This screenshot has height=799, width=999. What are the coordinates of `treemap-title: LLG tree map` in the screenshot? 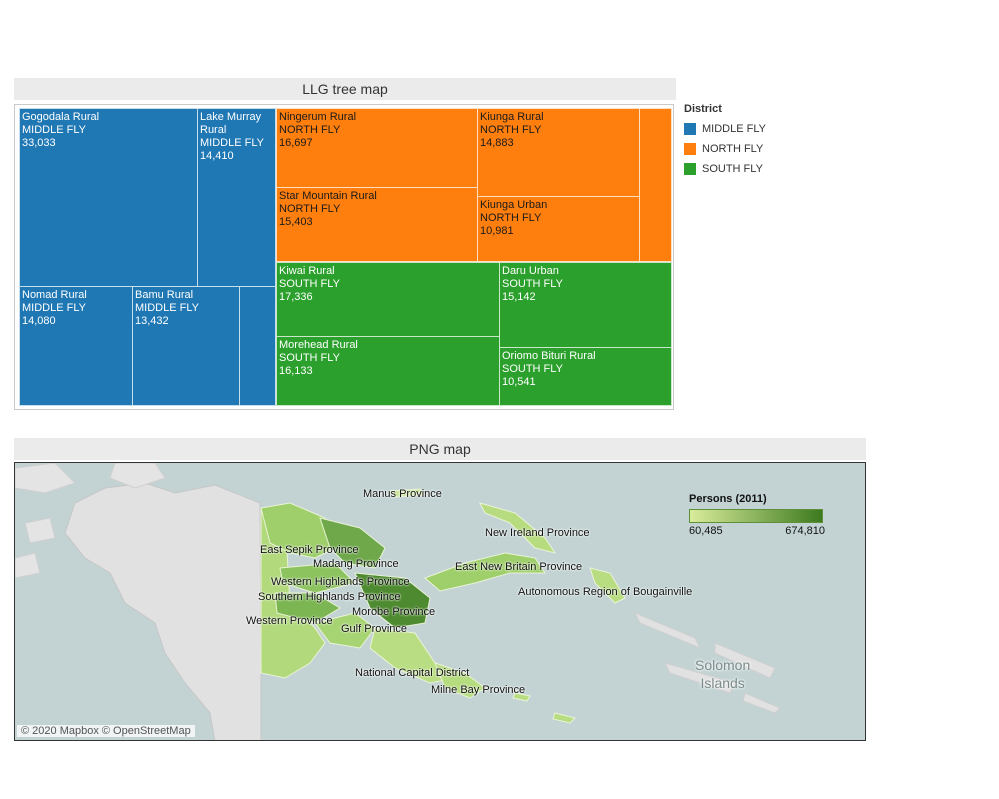 It's located at (345, 89).